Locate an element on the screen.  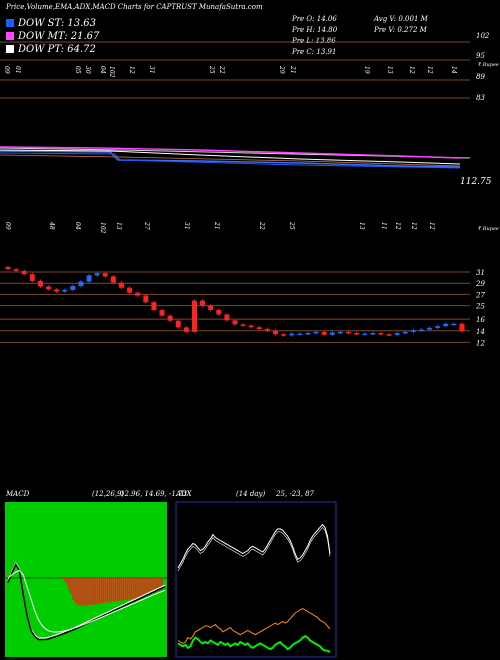
signal-line is located at coordinates (86, 601).